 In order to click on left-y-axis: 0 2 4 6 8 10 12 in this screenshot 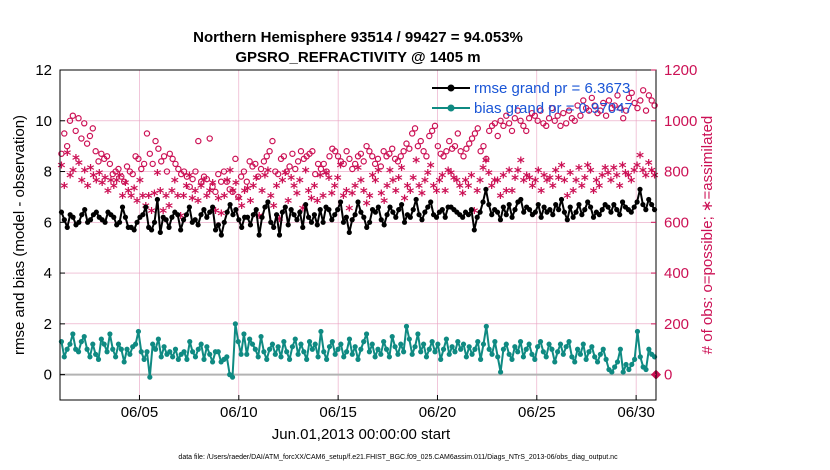, I will do `click(50, 223)`.